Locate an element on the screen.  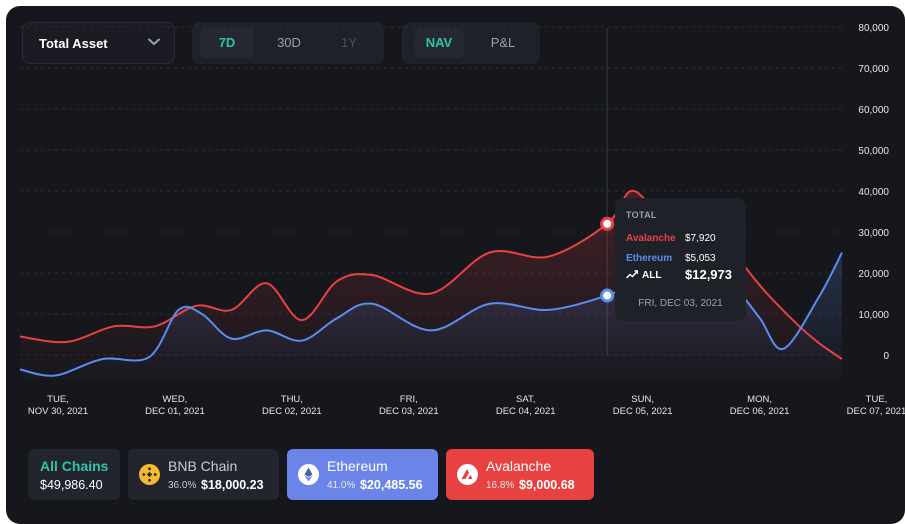
mode-toggle-group: NAV P&L is located at coordinates (471, 43).